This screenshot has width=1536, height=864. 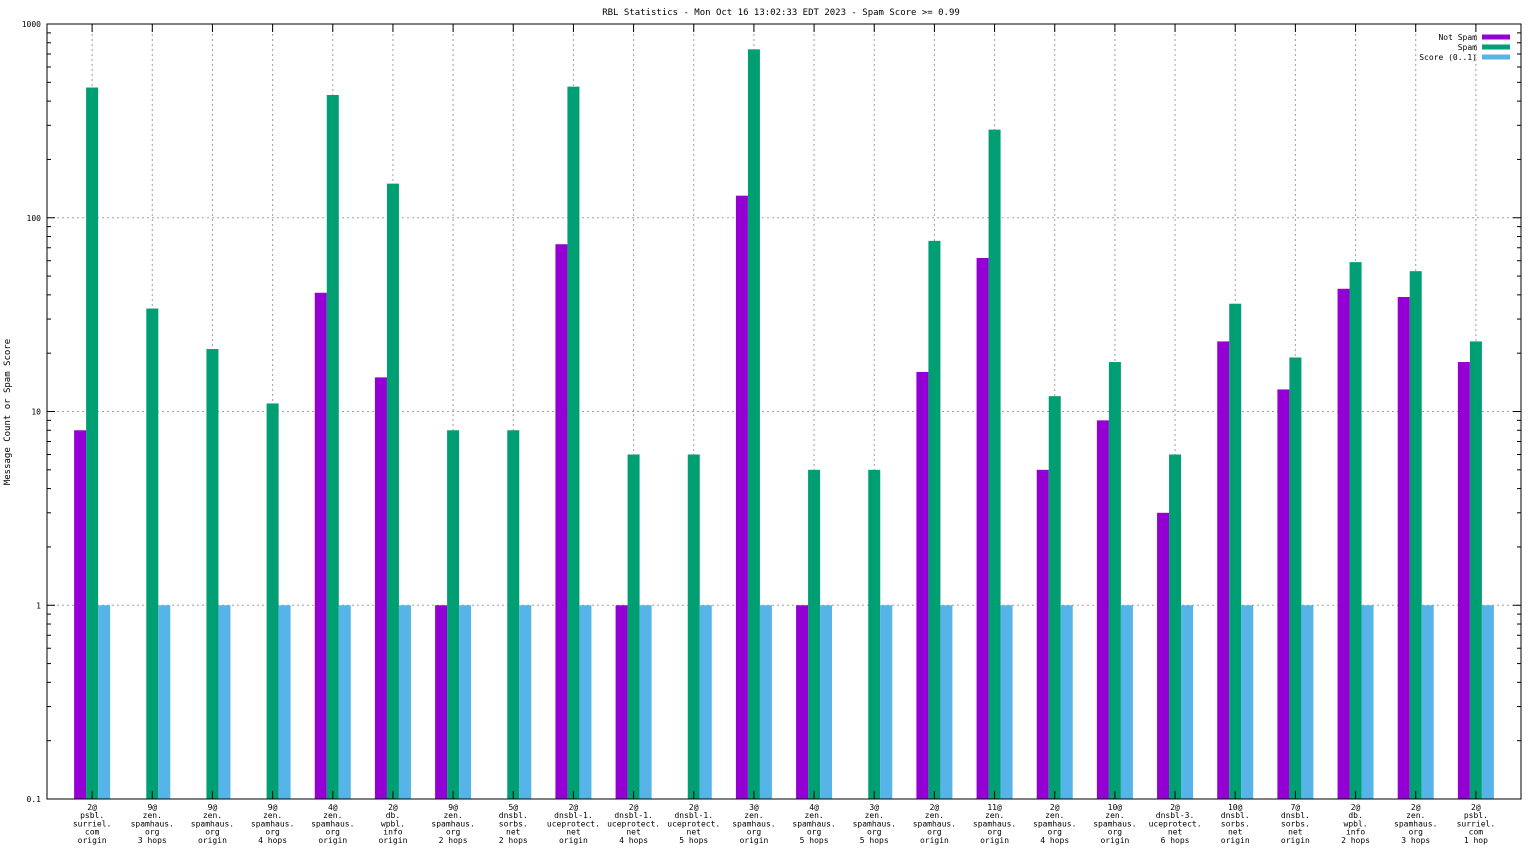 I want to click on x-tick-label: 5@ dnsbl. sorbs. net 2 hops, so click(x=513, y=824).